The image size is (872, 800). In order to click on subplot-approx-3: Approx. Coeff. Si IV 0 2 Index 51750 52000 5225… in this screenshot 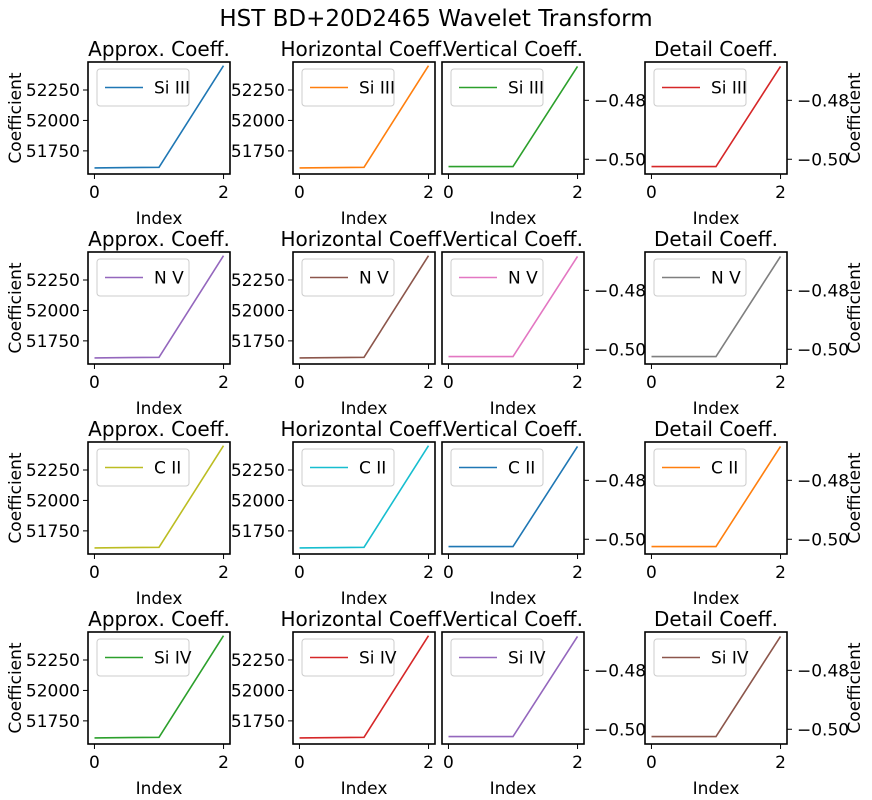, I will do `click(118, 703)`.